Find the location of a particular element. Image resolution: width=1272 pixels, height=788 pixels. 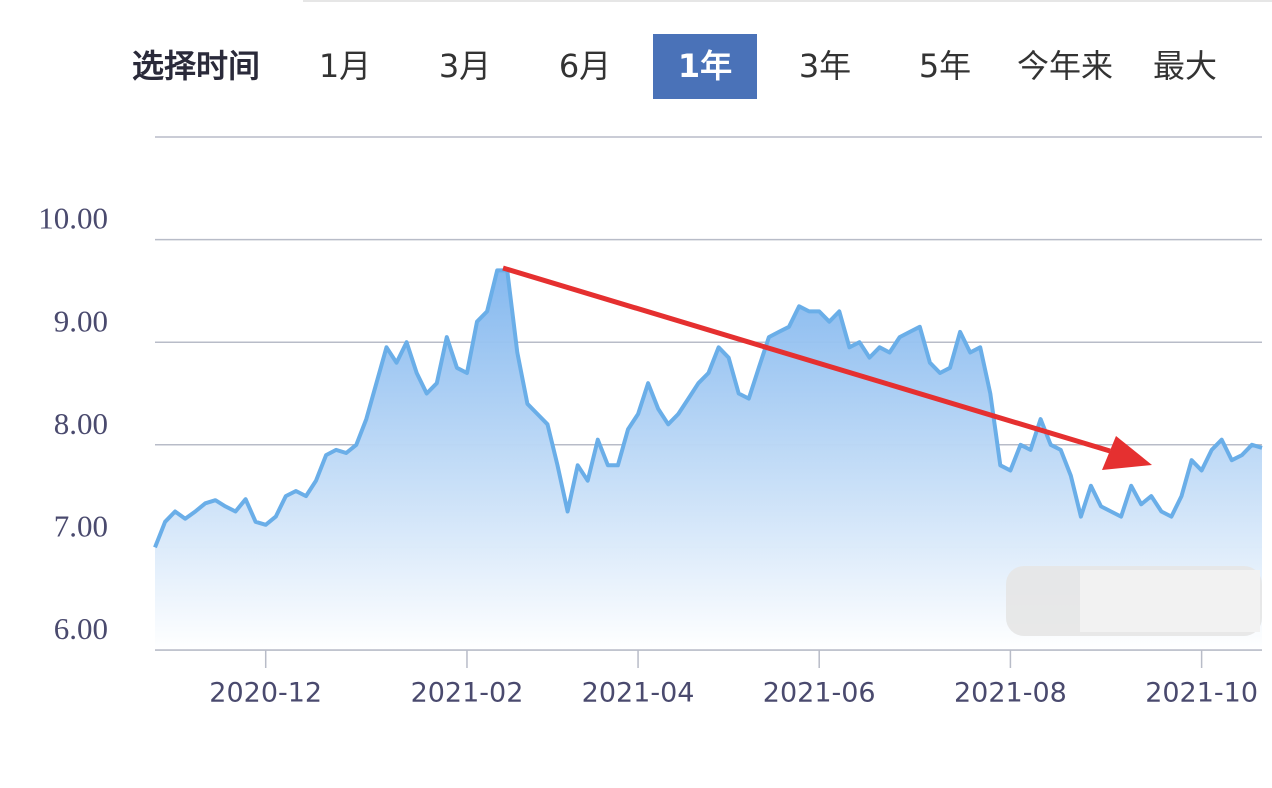

x-tick-label: 2021-02 is located at coordinates (467, 693).